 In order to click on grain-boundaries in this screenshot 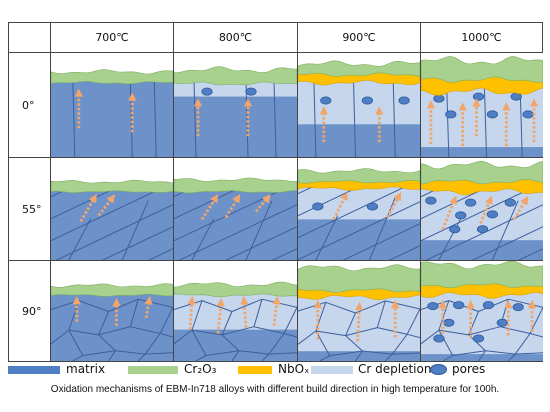, I will do `click(484, 122)`.